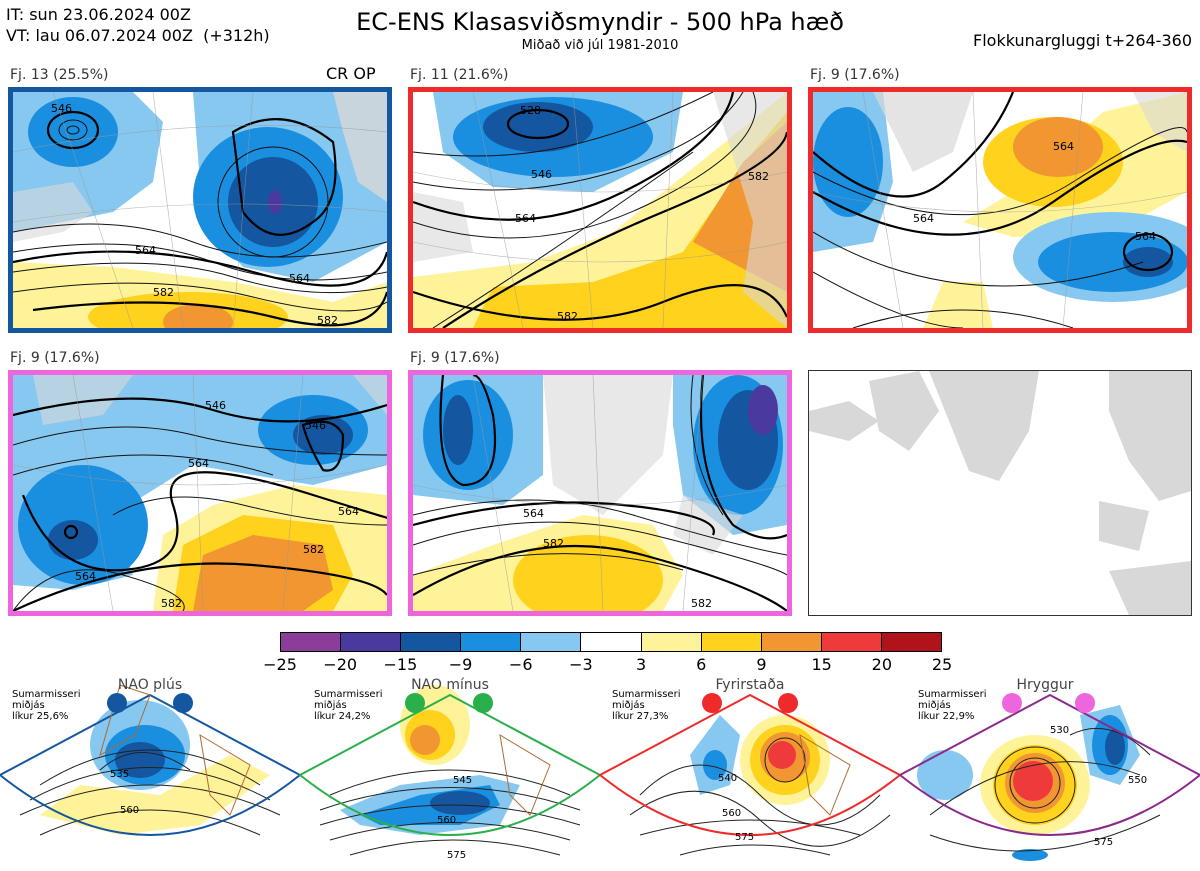 Image resolution: width=1200 pixels, height=871 pixels. What do you see at coordinates (942, 664) in the screenshot?
I see `colorbar-tick-label: 25` at bounding box center [942, 664].